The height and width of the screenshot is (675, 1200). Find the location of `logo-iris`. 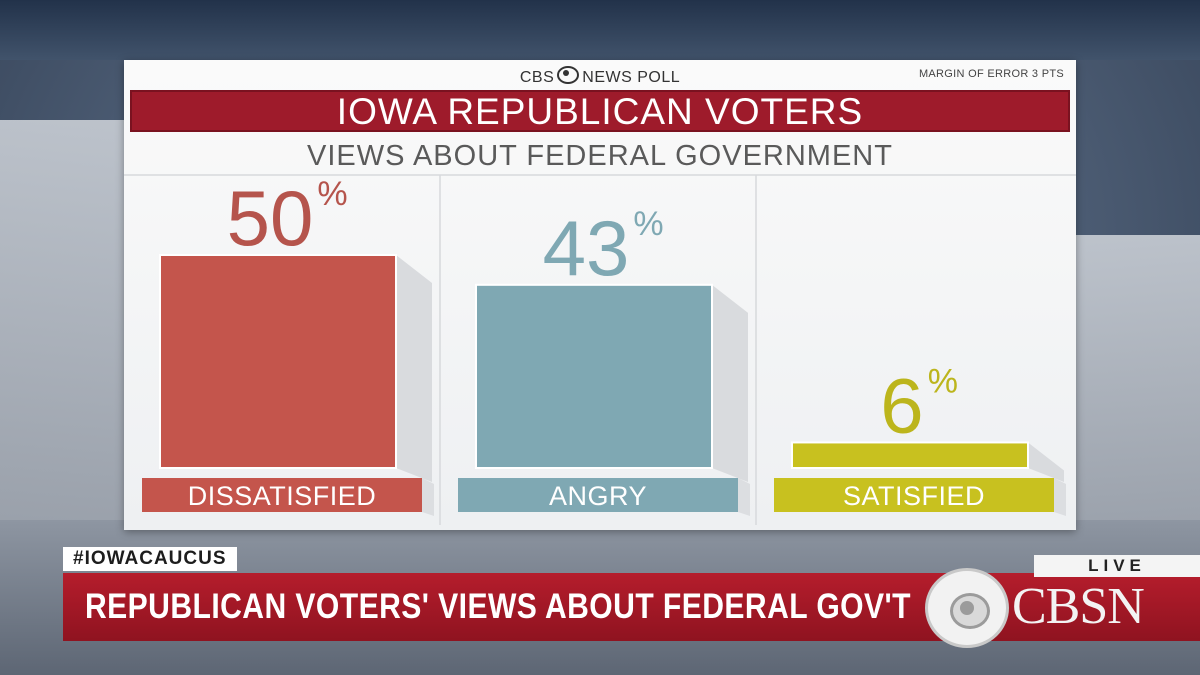

logo-iris is located at coordinates (970, 611).